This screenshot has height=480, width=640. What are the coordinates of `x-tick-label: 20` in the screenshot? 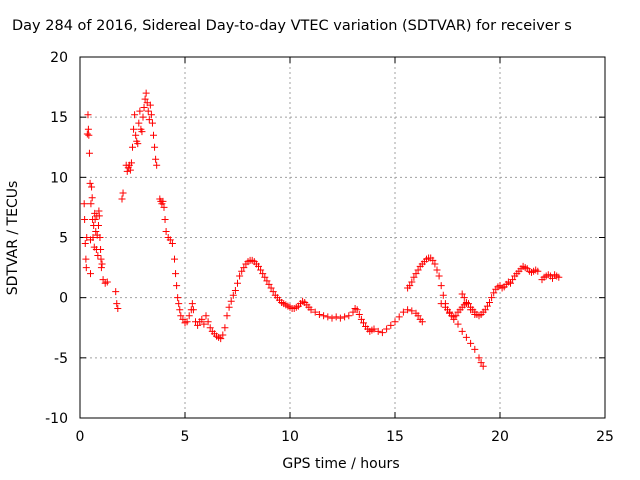 It's located at (500, 437).